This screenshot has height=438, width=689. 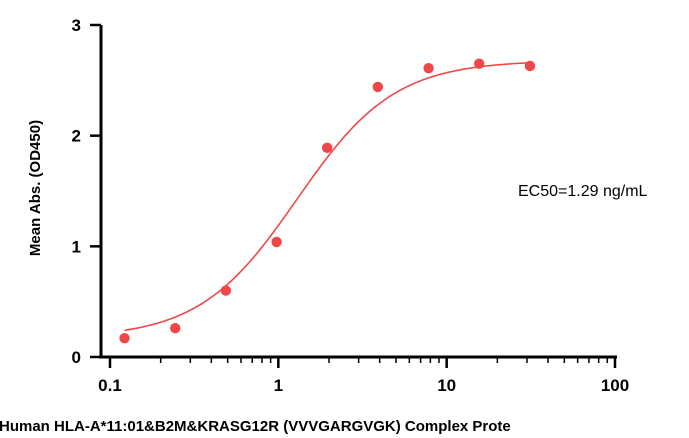 What do you see at coordinates (615, 385) in the screenshot?
I see `x-tick-label: 100` at bounding box center [615, 385].